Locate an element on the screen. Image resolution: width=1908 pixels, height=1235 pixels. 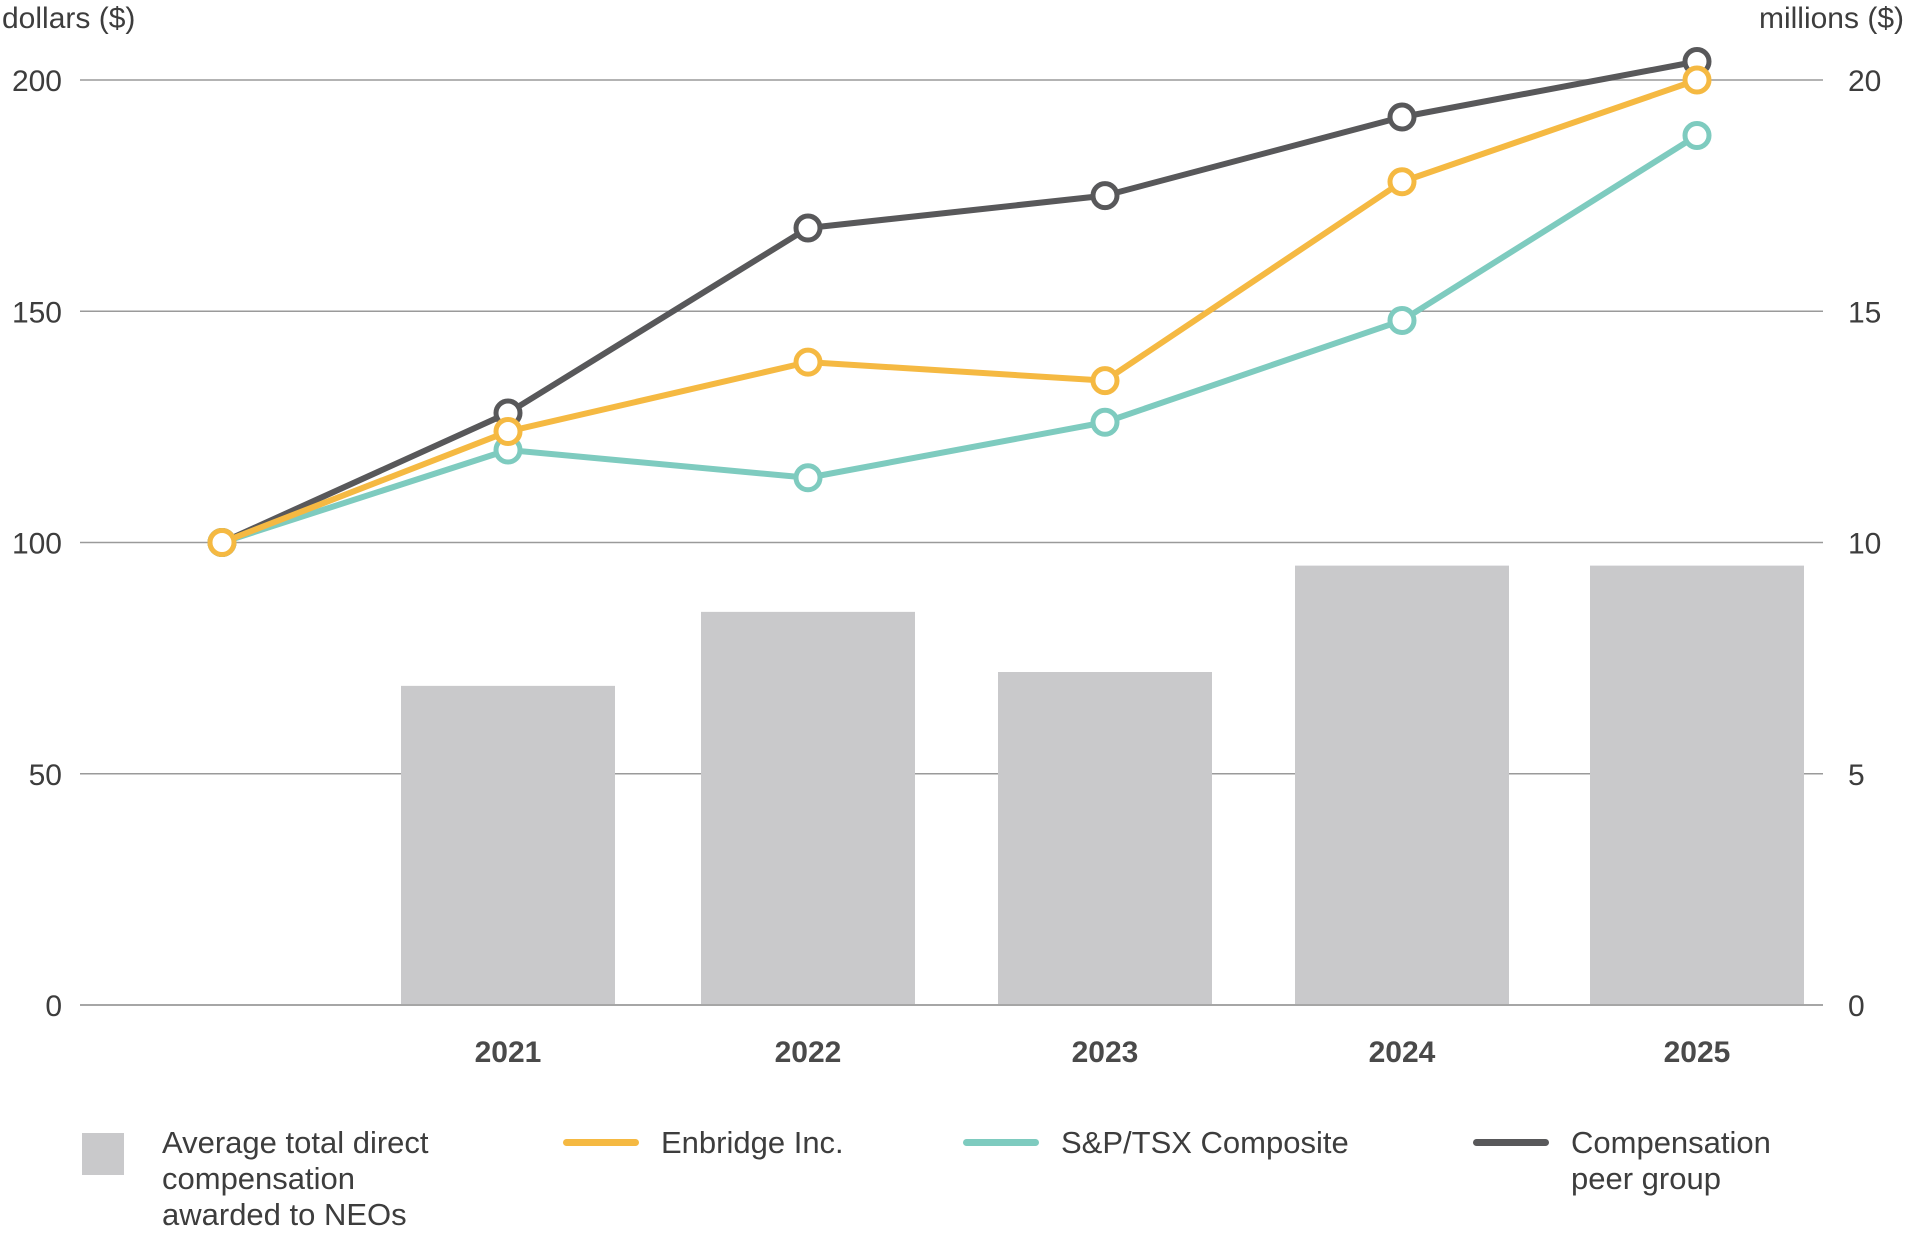
legend-label-peer: Compensation peer group is located at coordinates (1671, 1160).